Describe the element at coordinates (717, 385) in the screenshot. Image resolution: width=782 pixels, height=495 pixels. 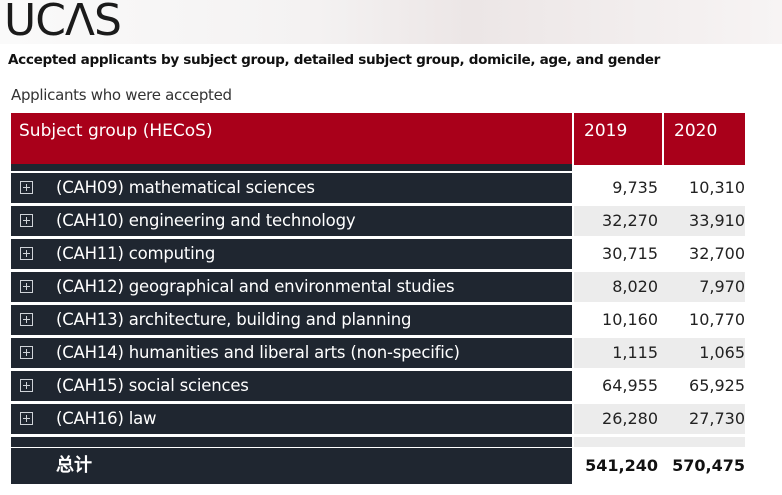
I see `cell-2020: 65,925` at that location.